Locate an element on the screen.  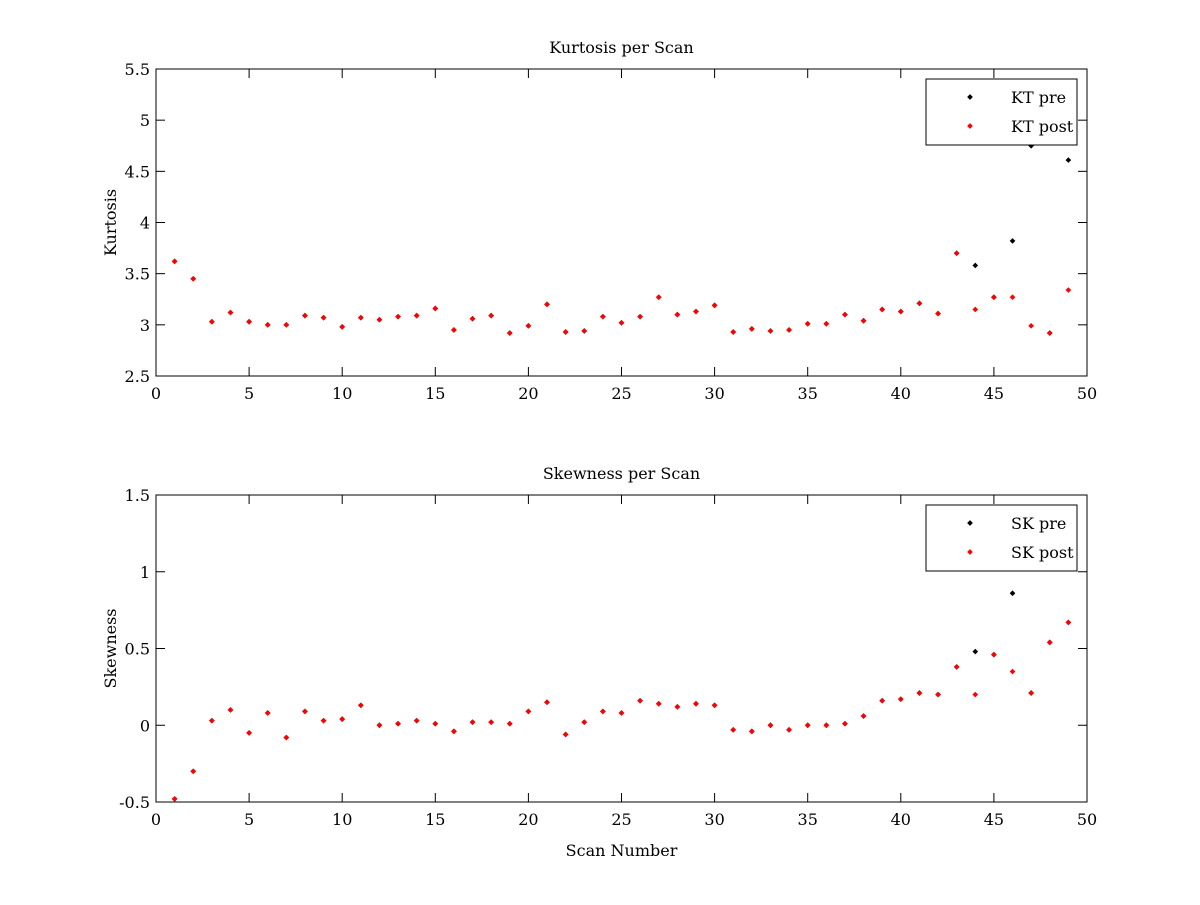
y-tick-label: 5.5 is located at coordinates (137, 69).